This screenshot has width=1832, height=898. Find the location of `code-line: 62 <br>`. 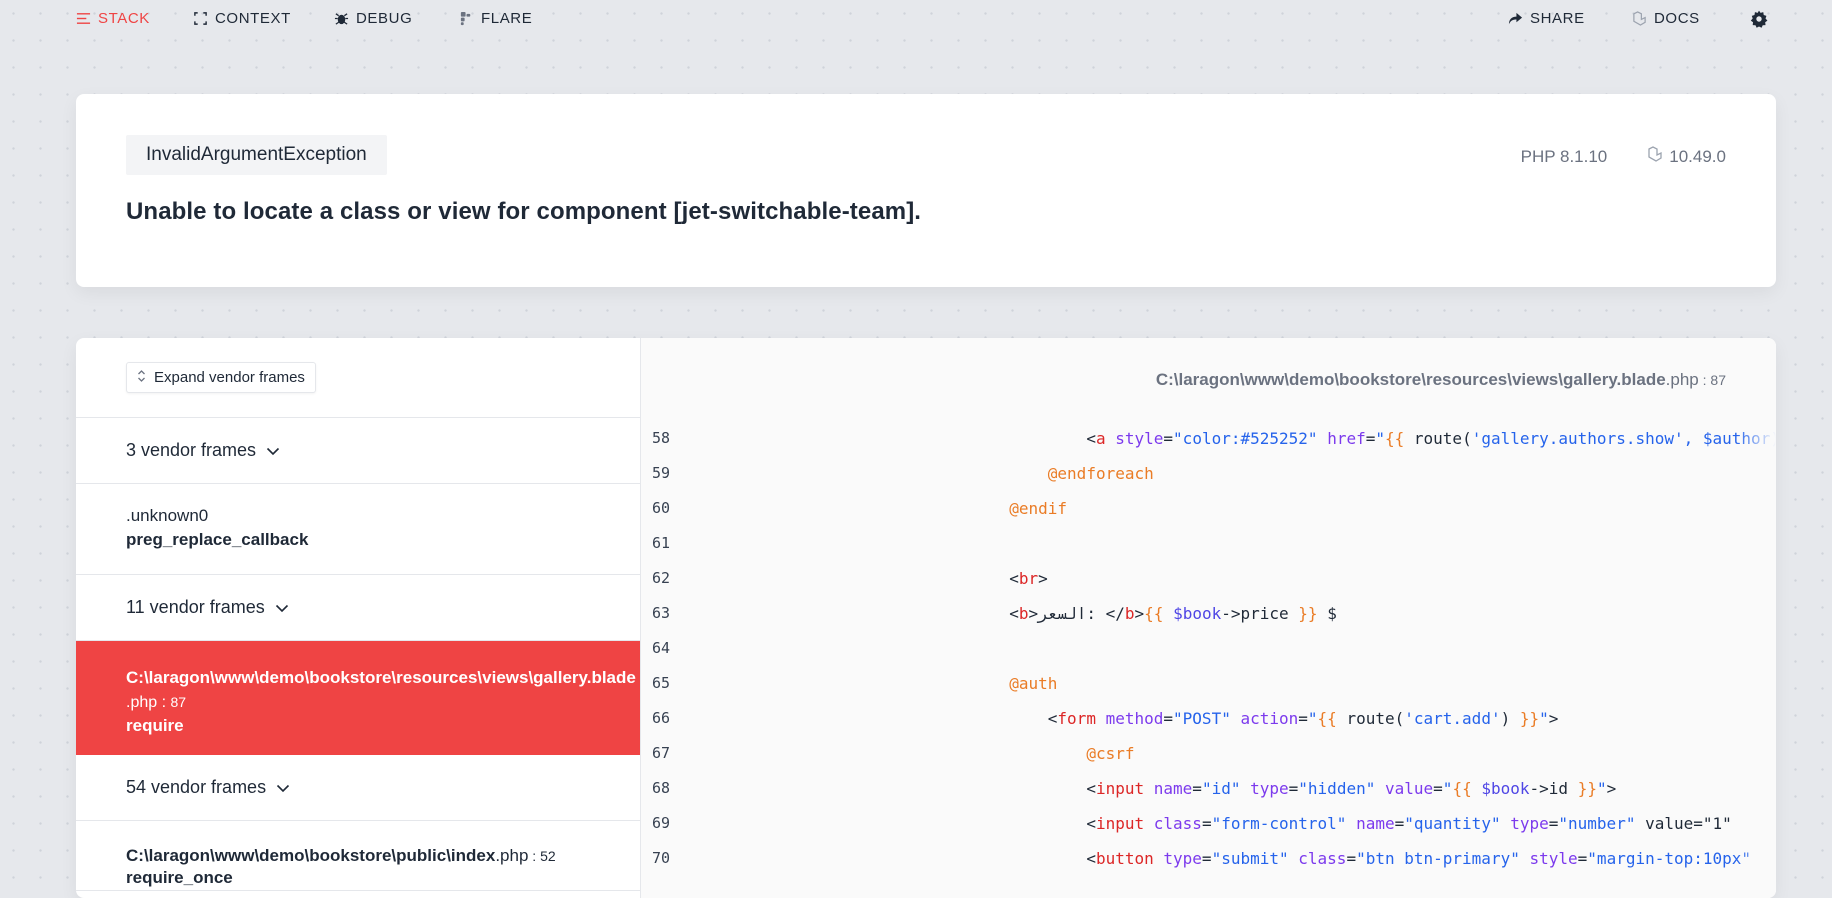

code-line: 62 <br> is located at coordinates (1208, 578).